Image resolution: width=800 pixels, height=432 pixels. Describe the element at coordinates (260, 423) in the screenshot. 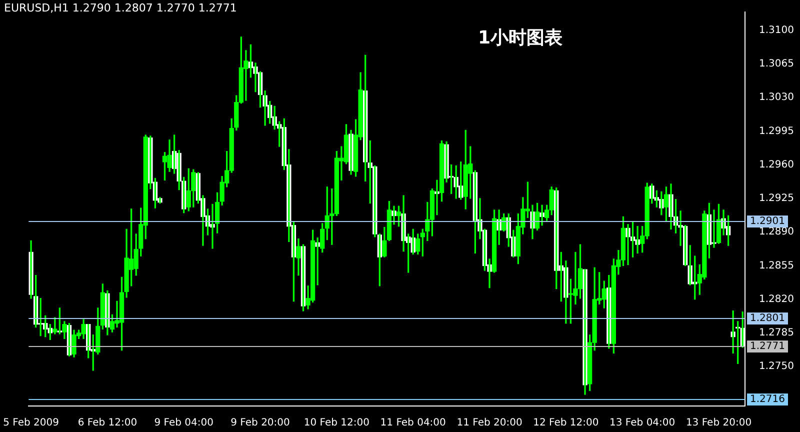

I see `x-tick-label: 9 Feb 20:00` at that location.